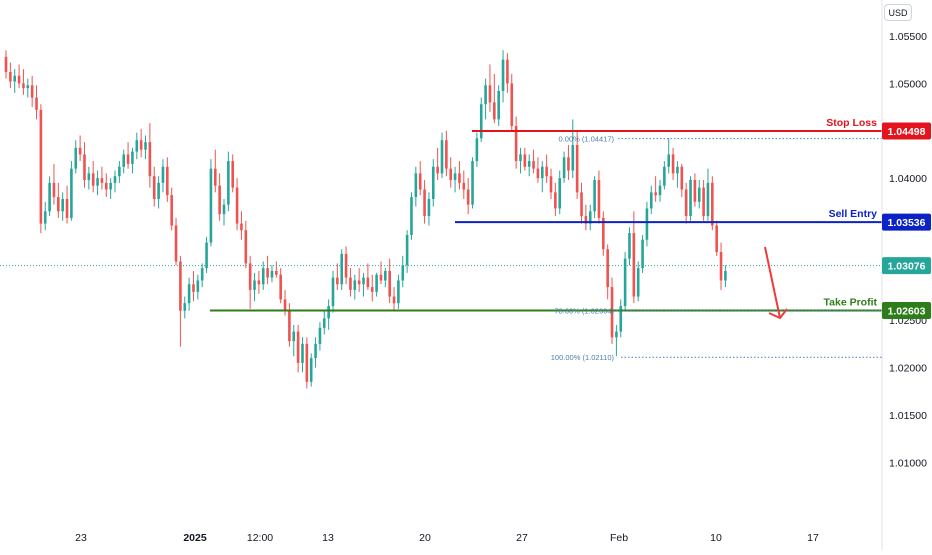 Image resolution: width=932 pixels, height=555 pixels. Describe the element at coordinates (908, 37) in the screenshot. I see `y-tick-label: 1.05500` at that location.